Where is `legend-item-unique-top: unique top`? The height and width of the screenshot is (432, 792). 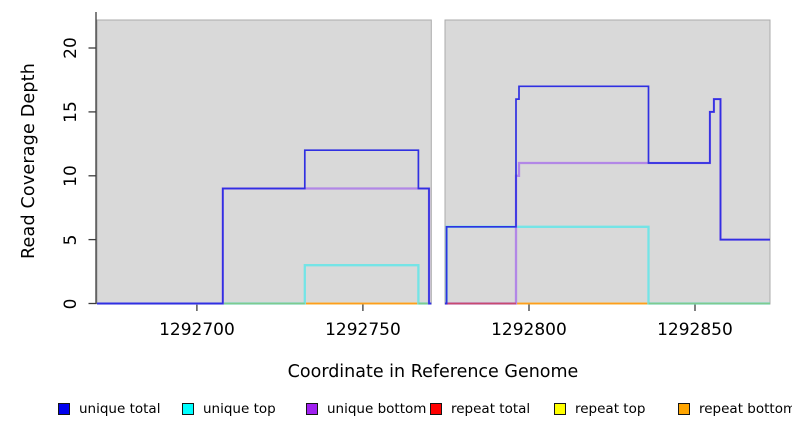
legend-item-unique-top: unique top is located at coordinates (229, 409).